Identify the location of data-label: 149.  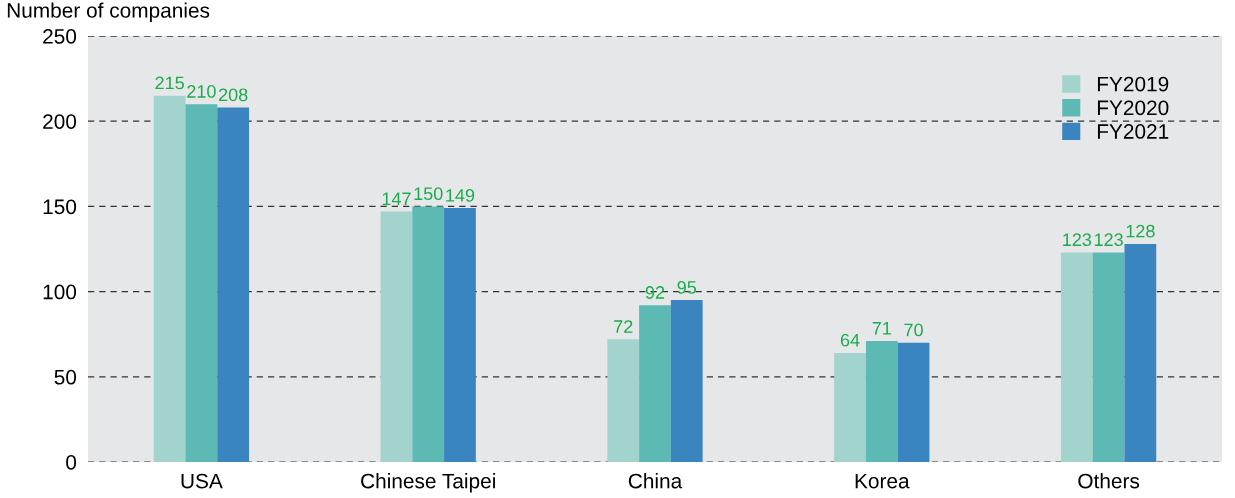
(460, 195).